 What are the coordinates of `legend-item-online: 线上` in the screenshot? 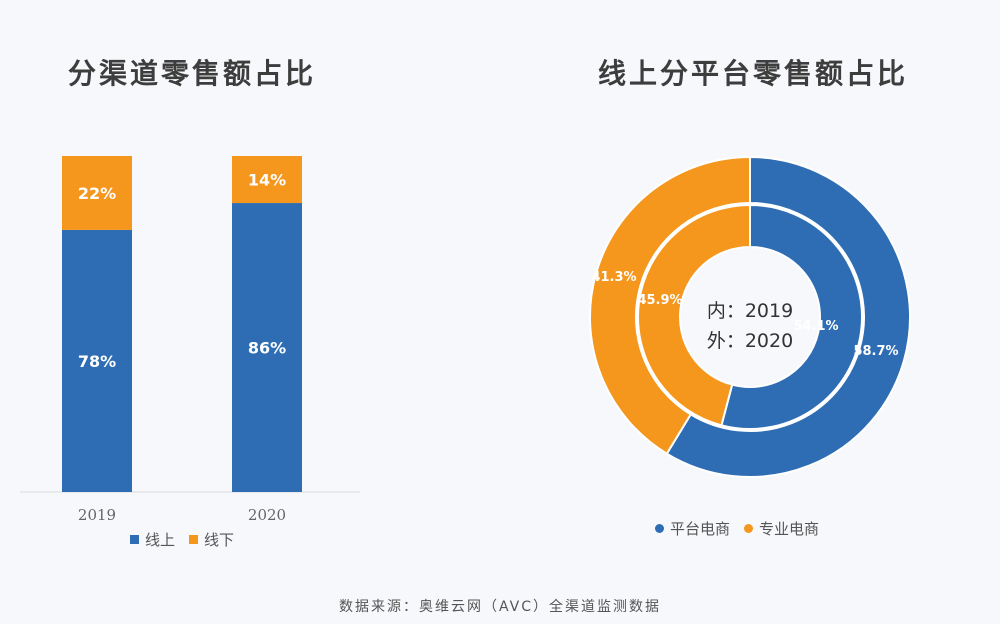 It's located at (152, 539).